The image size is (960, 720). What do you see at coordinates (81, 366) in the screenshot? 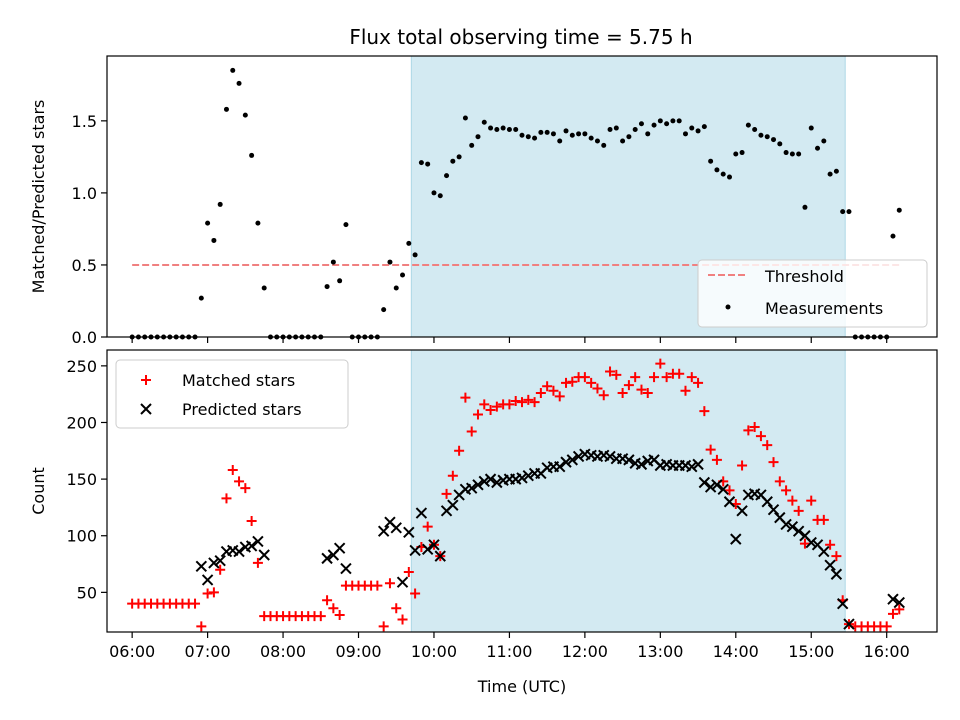
I see `y-tick-label: 250` at bounding box center [81, 366].